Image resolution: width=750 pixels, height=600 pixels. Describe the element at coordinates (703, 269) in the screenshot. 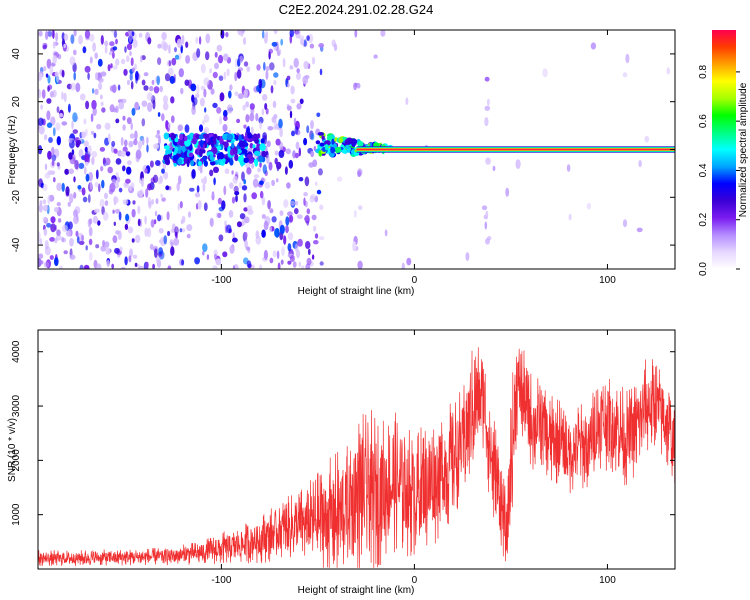

I see `colorbar-tick-label: 0.0` at that location.